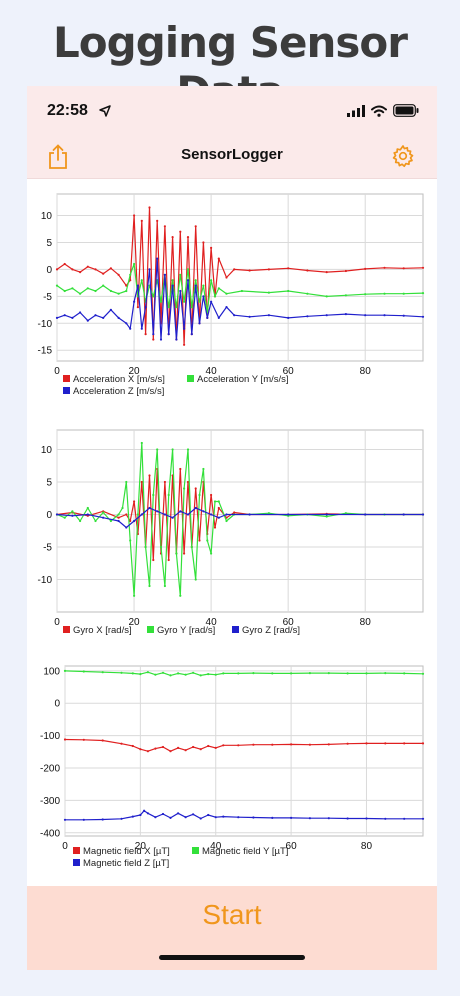 Image resolution: width=460 pixels, height=996 pixels. I want to click on gear-icon, so click(403, 156).